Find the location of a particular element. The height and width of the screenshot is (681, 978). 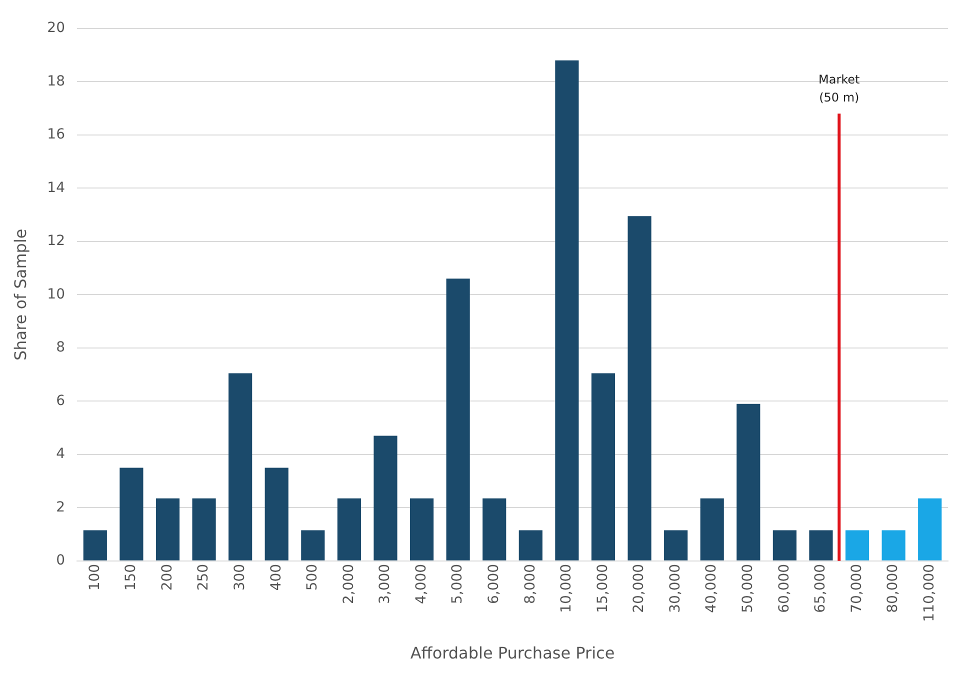

y-tick-label: 6 is located at coordinates (61, 400).